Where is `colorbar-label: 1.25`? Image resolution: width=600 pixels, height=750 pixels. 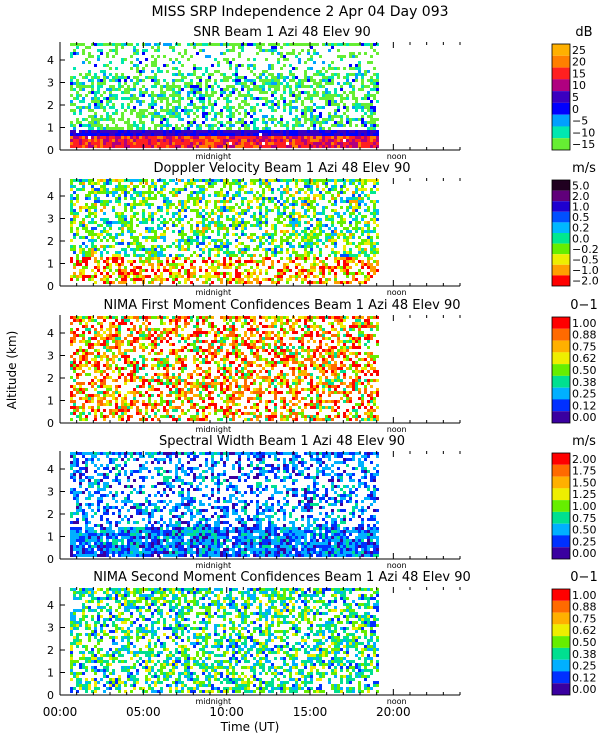 colorbar-label: 1.25 is located at coordinates (584, 494).